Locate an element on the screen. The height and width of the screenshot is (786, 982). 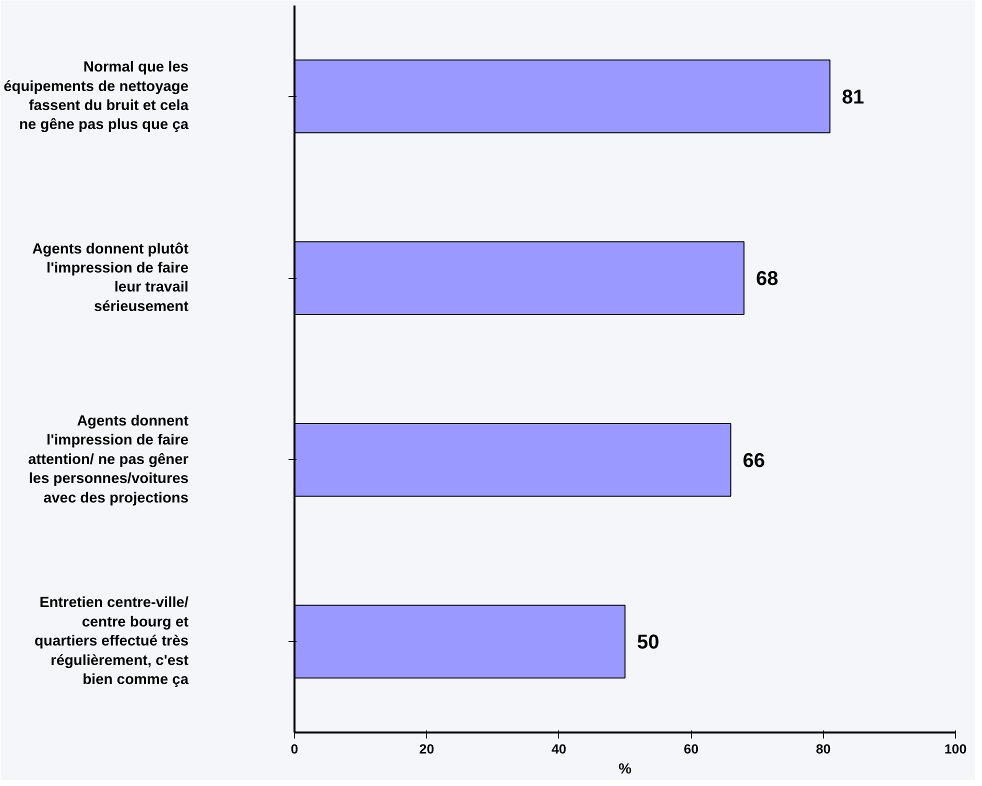
x-tick-label: 80 is located at coordinates (823, 749).